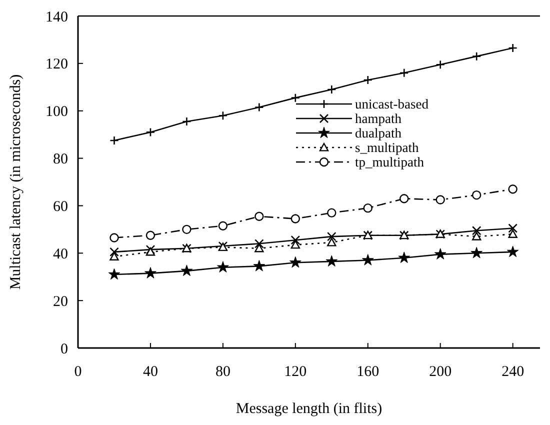 This screenshot has height=425, width=550. What do you see at coordinates (60, 206) in the screenshot?
I see `y-tick-label: 60` at bounding box center [60, 206].